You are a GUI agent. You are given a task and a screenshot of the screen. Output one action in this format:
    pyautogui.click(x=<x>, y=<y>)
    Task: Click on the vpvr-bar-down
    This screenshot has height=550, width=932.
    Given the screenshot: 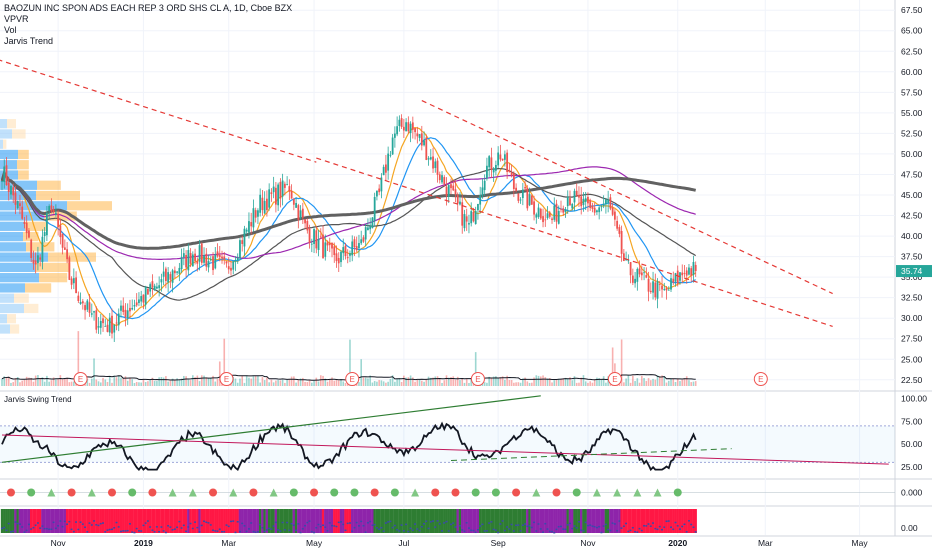 What is the action you would take?
    pyautogui.click(x=5, y=144)
    